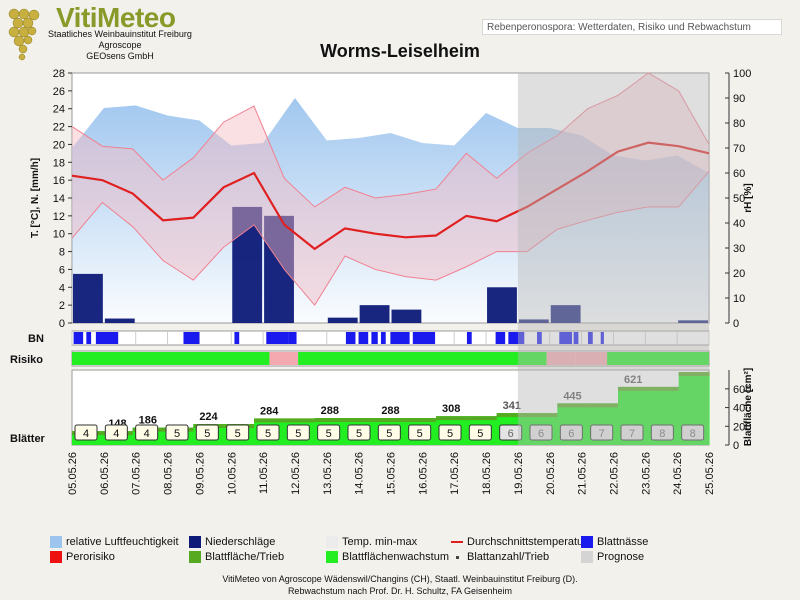  What do you see at coordinates (36, 339) in the screenshot?
I see `leaf-wetness-label: BN` at bounding box center [36, 339].